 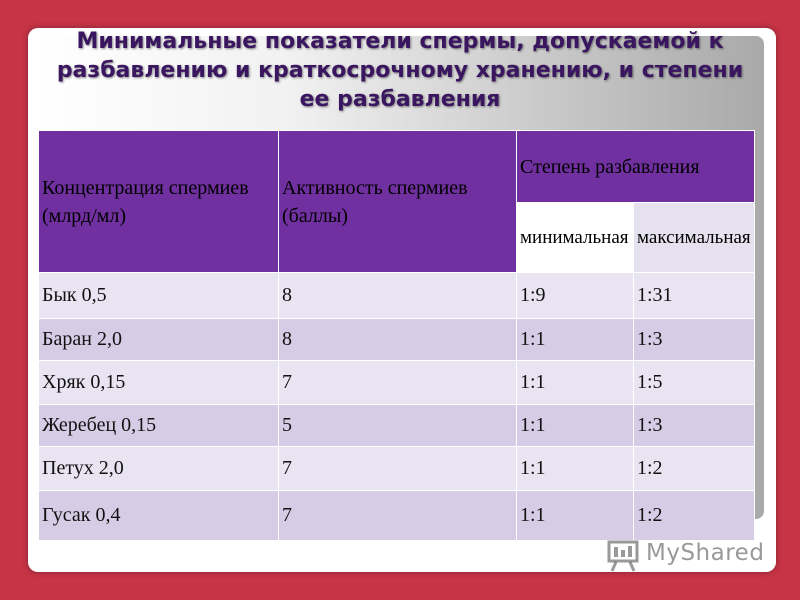 What do you see at coordinates (705, 553) in the screenshot?
I see `watermark-text: MyShared` at bounding box center [705, 553].